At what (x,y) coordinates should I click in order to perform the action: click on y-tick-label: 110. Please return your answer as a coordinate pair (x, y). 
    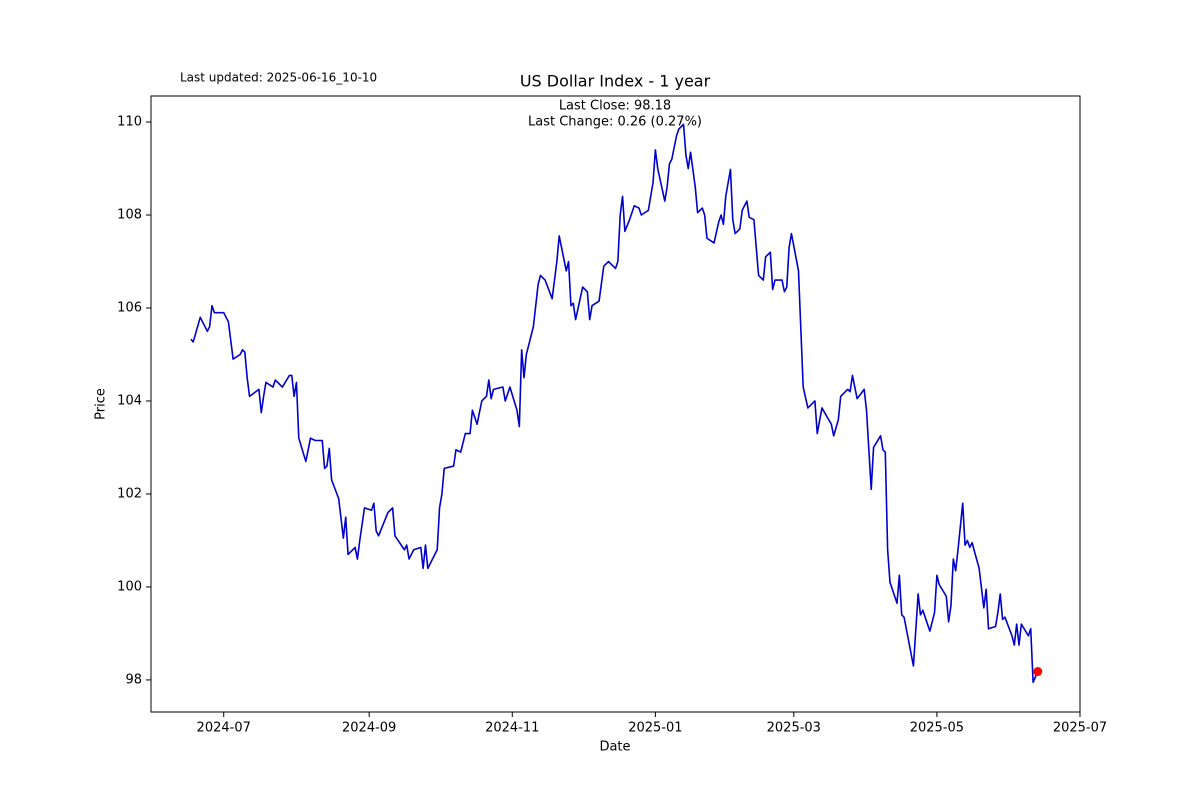
    Looking at the image, I should click on (129, 122).